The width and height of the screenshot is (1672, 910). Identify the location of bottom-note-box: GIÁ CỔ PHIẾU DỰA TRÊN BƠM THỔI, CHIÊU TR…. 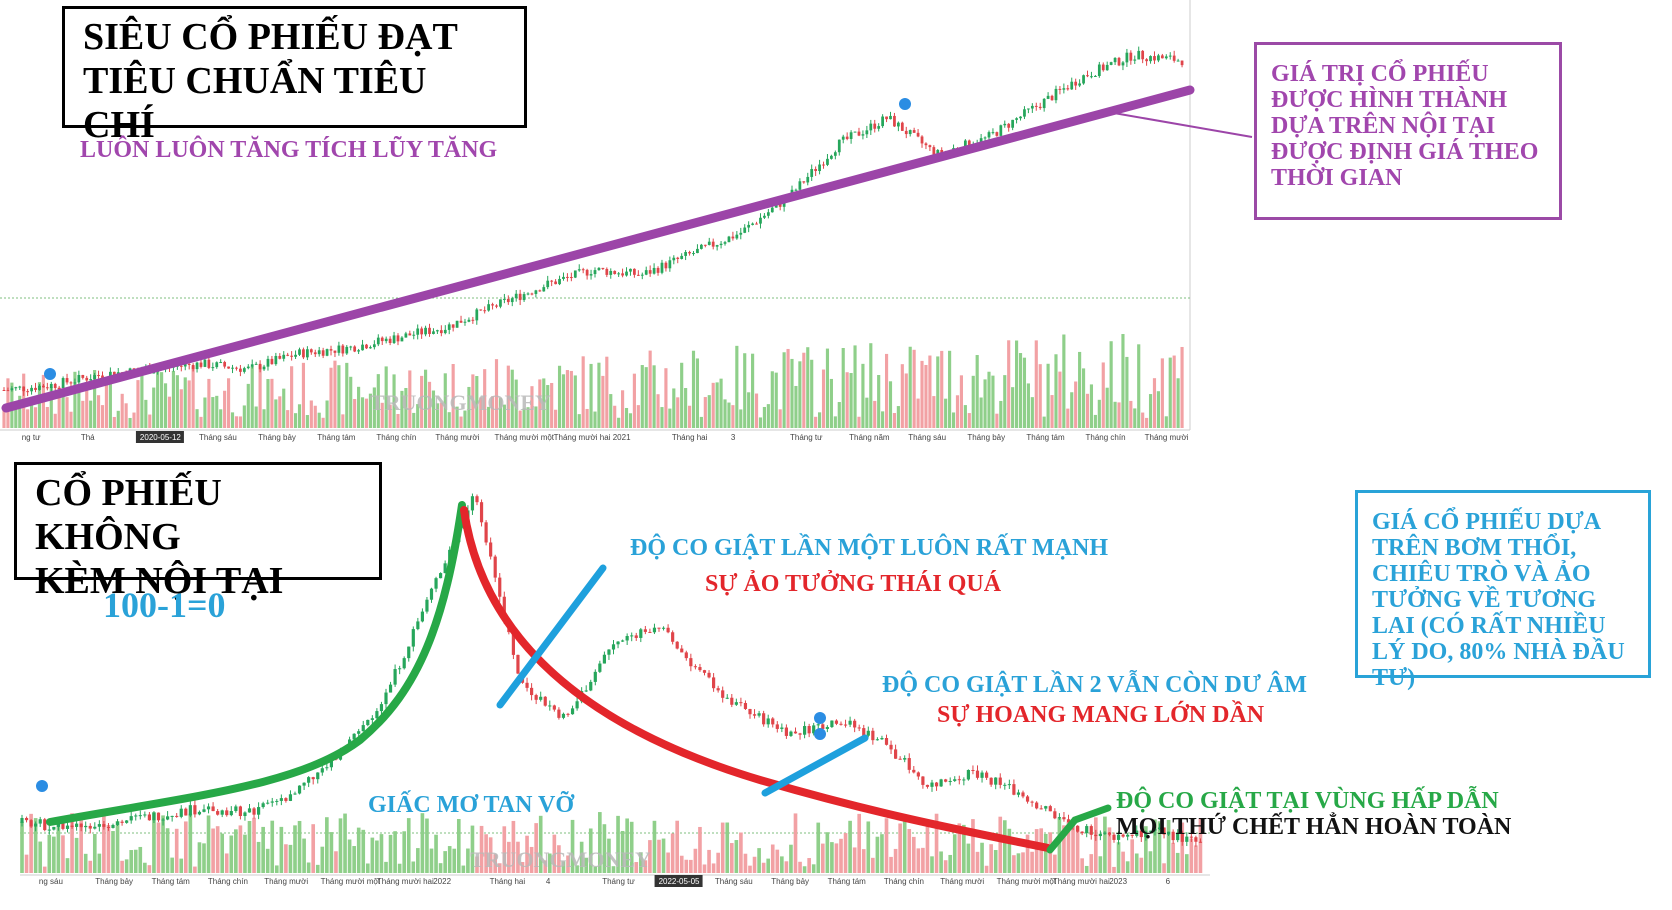
(1503, 590).